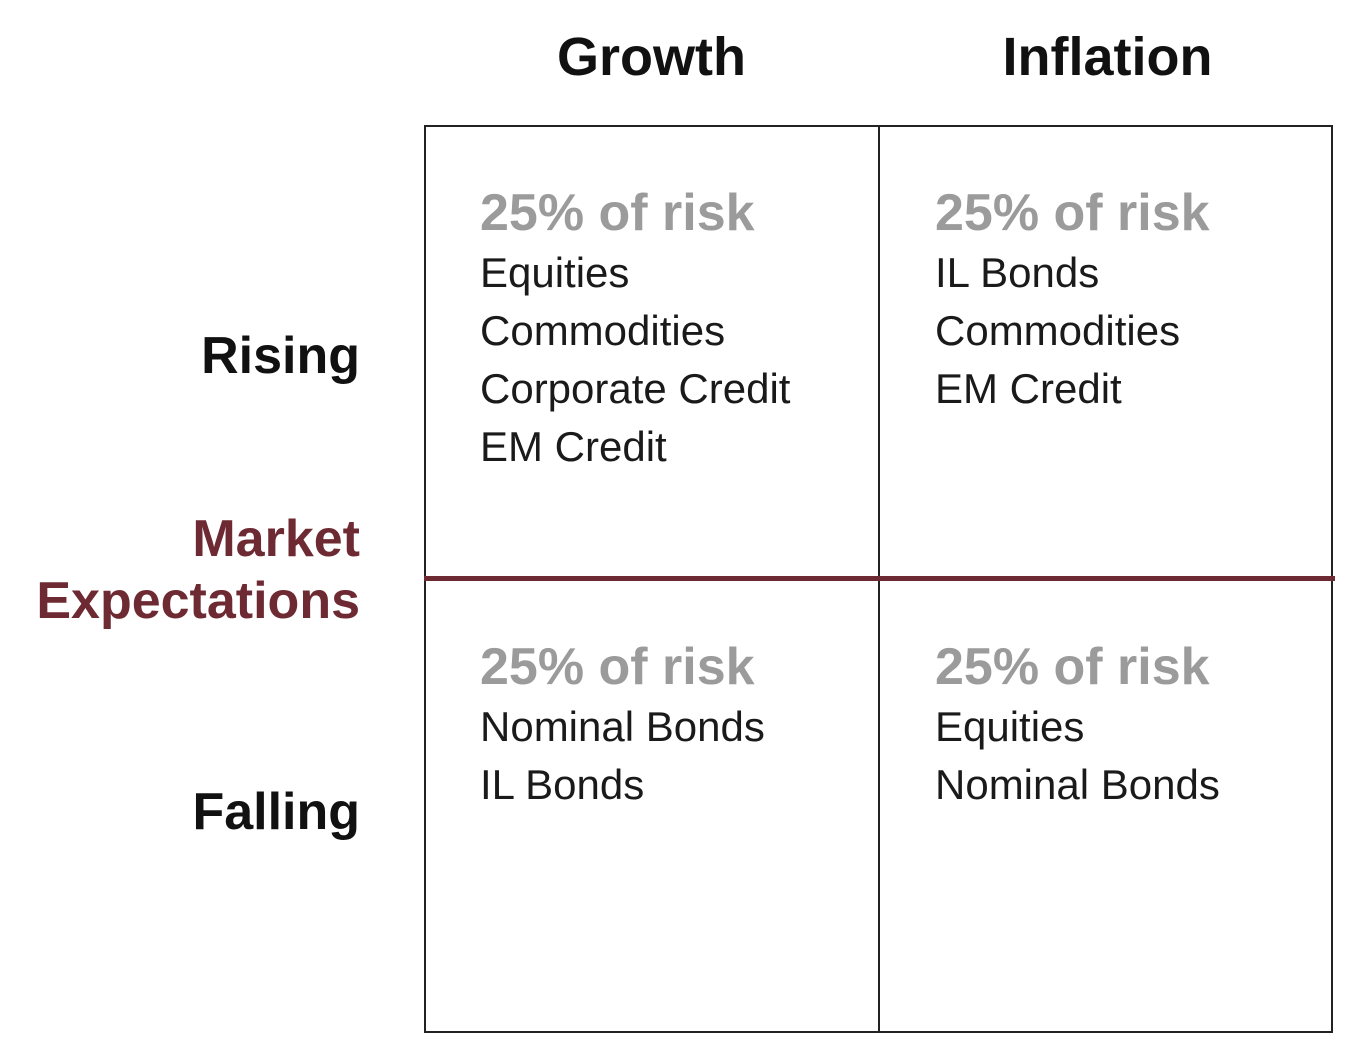 This screenshot has height=1050, width=1352. Describe the element at coordinates (879, 578) in the screenshot. I see `horizontal-divider` at that location.